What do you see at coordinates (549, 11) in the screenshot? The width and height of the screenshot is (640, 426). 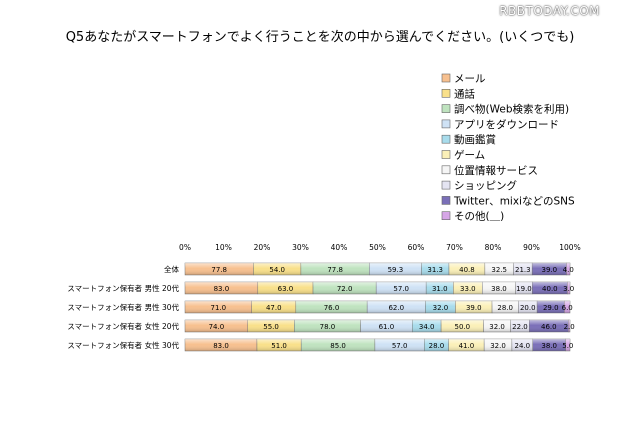 I see `watermark: RBBTODAY.COM` at bounding box center [549, 11].